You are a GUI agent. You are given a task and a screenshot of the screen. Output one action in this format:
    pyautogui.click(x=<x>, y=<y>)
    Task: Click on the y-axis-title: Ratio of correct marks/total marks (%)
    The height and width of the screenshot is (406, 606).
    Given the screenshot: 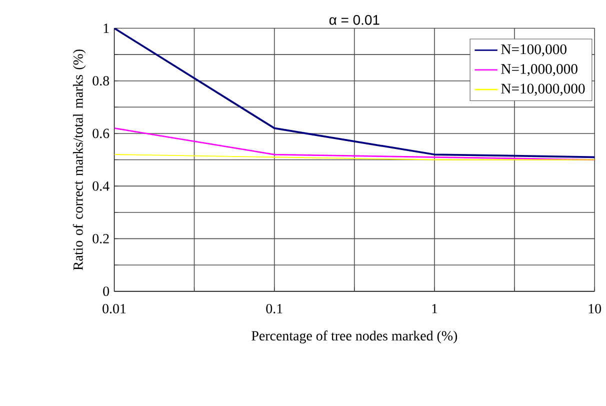 What is the action you would take?
    pyautogui.click(x=79, y=160)
    